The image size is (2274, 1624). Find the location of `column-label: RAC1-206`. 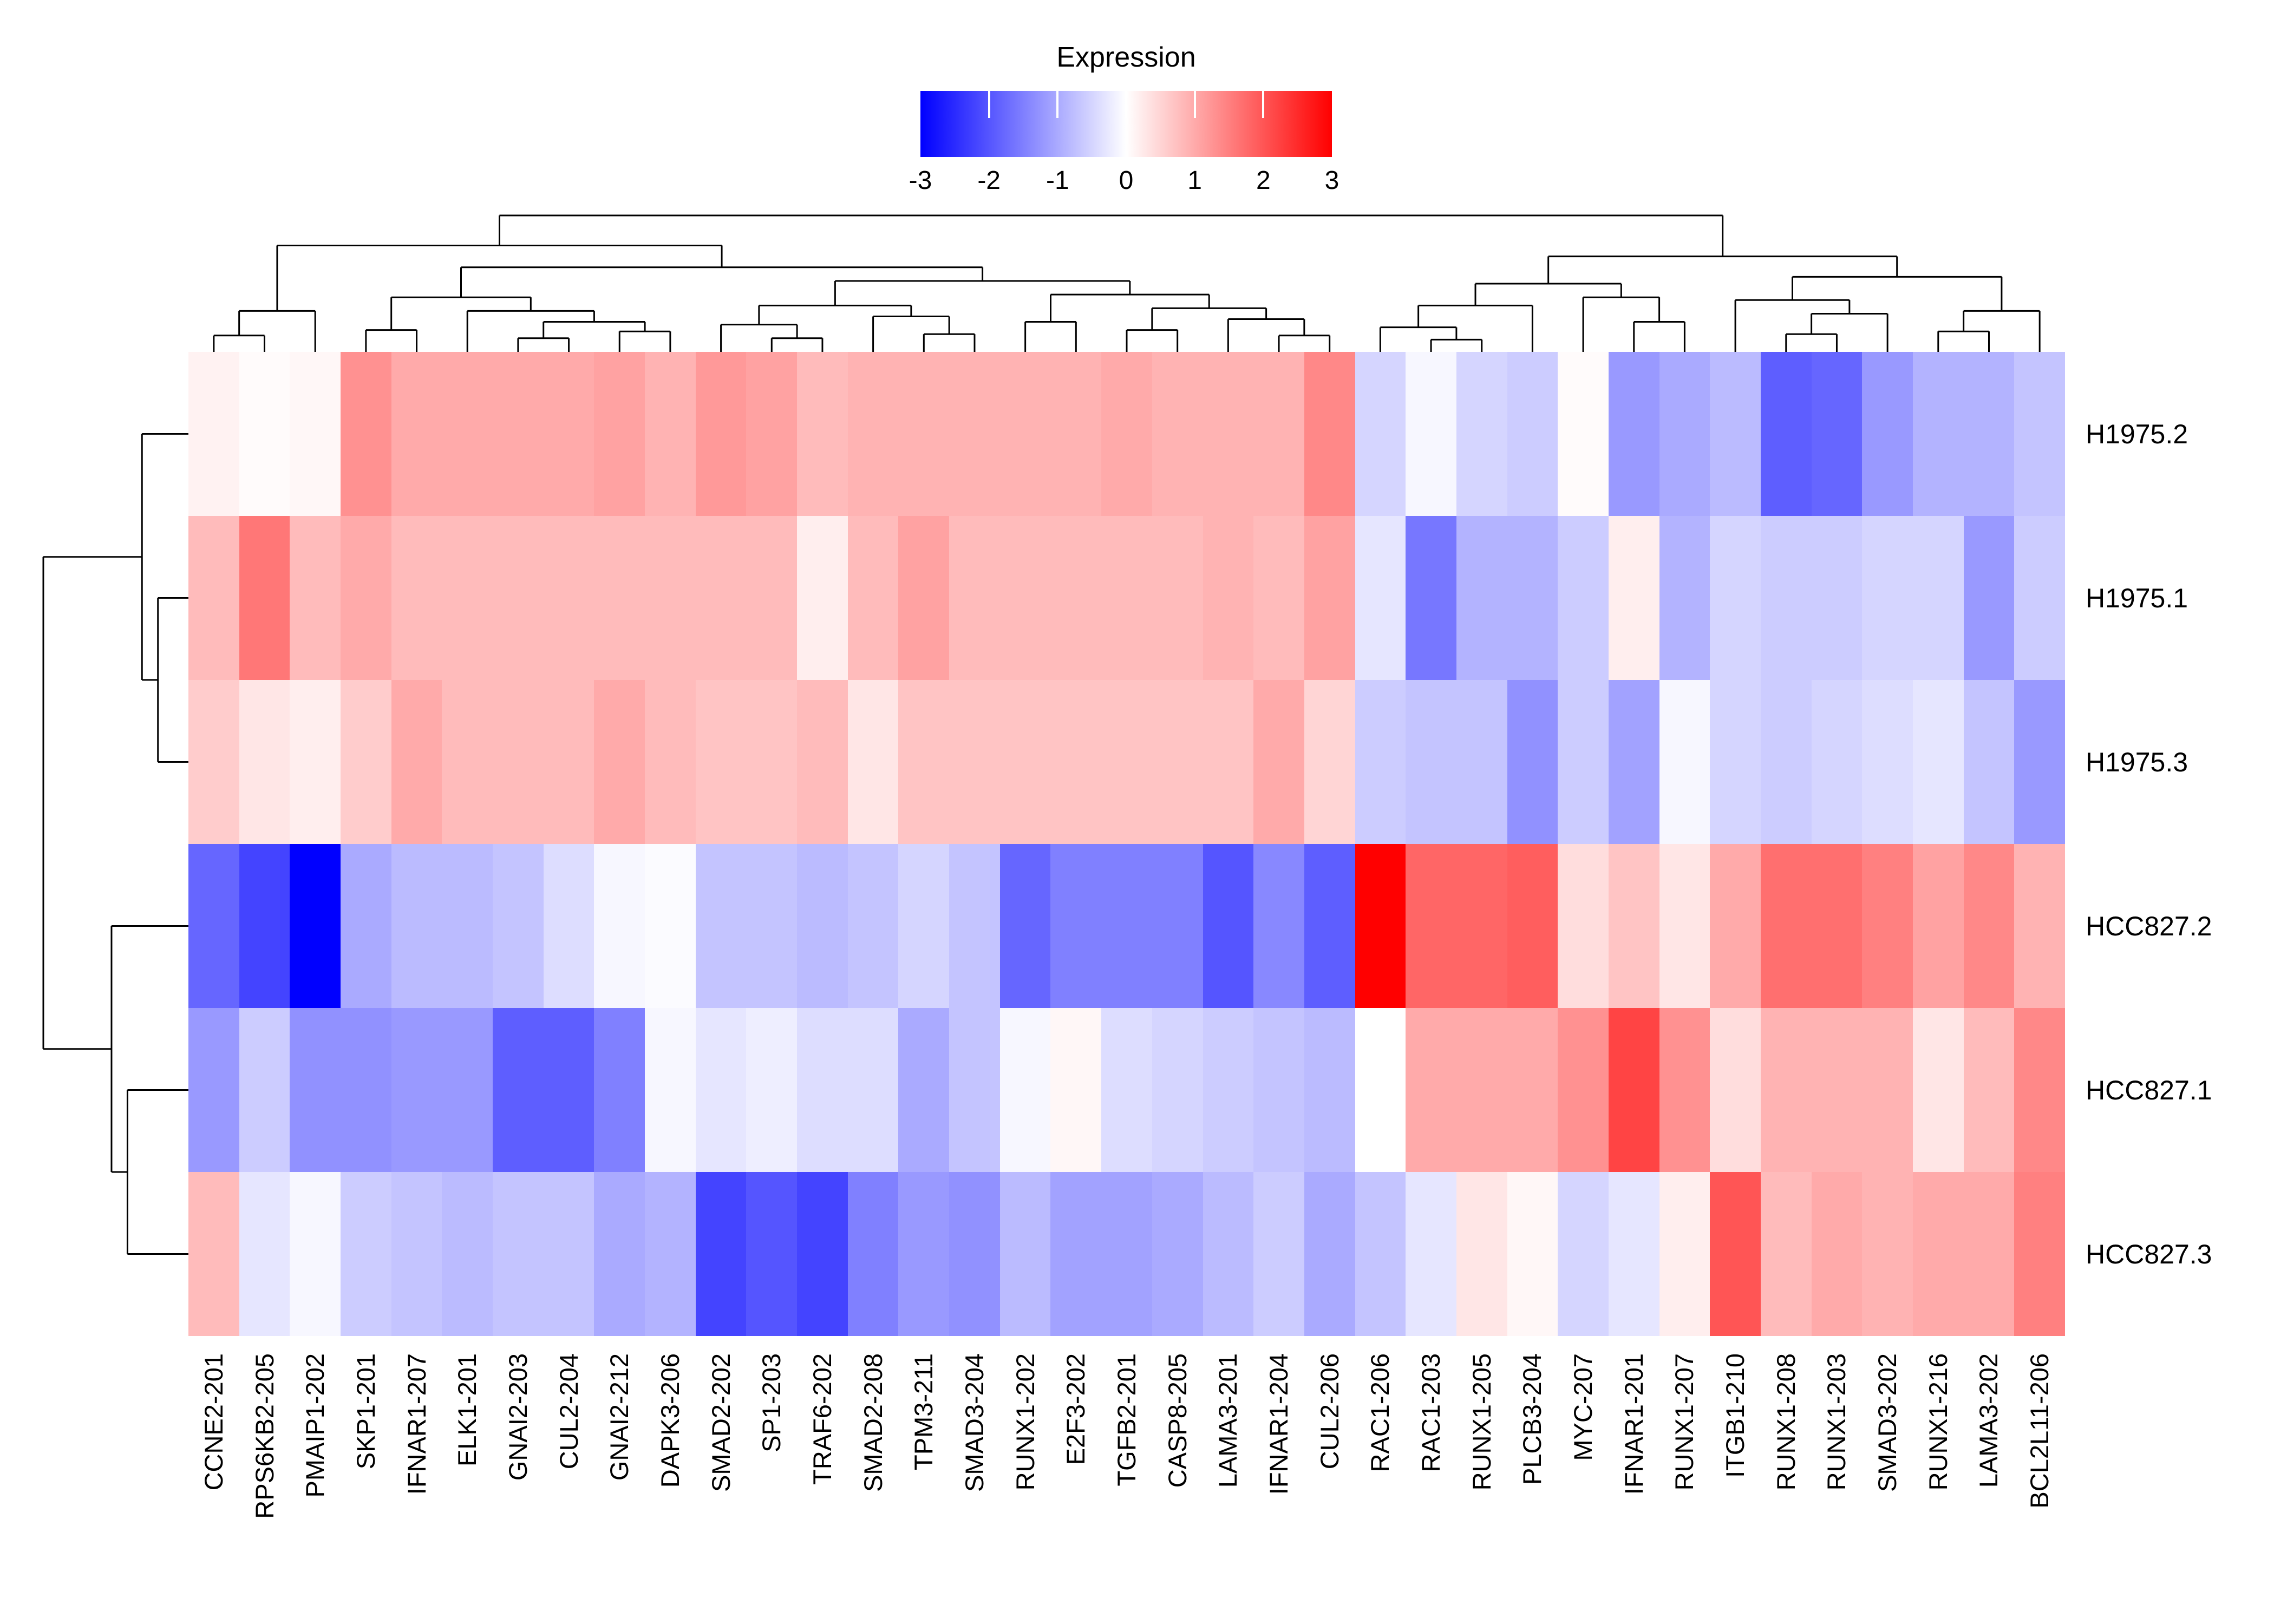

column-label: RAC1-206 is located at coordinates (1380, 1412).